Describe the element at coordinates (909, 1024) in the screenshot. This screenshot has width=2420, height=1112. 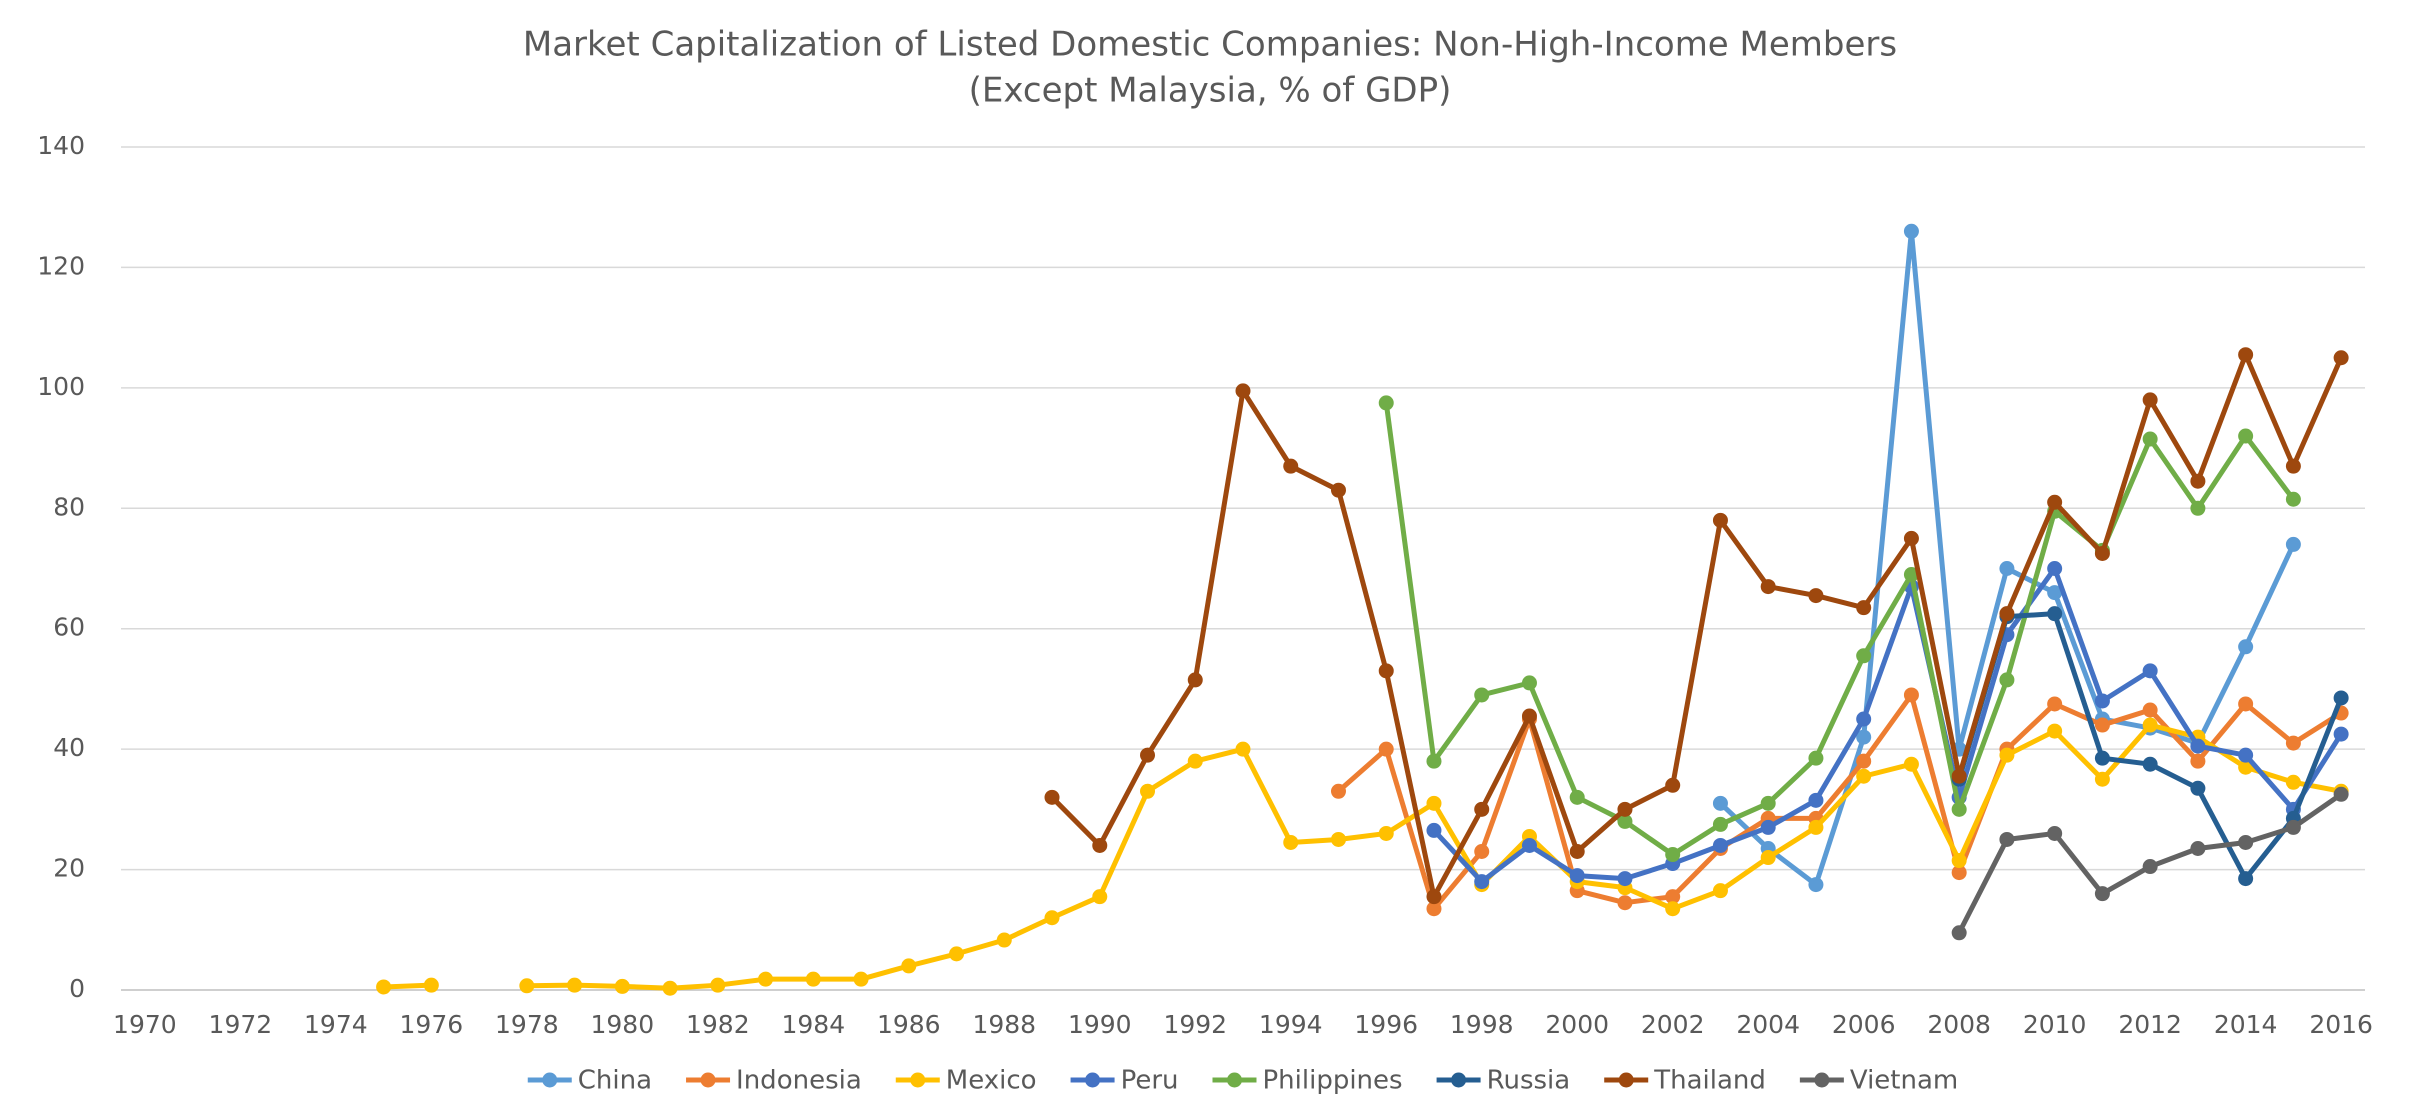
I see `x-tick-label: 1986` at that location.